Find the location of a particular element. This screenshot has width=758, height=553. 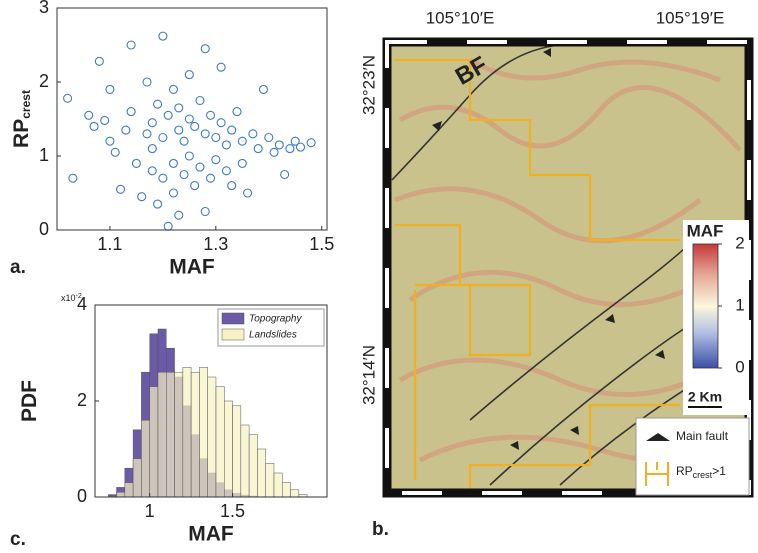

legend-label-sub: crest is located at coordinates (703, 475).